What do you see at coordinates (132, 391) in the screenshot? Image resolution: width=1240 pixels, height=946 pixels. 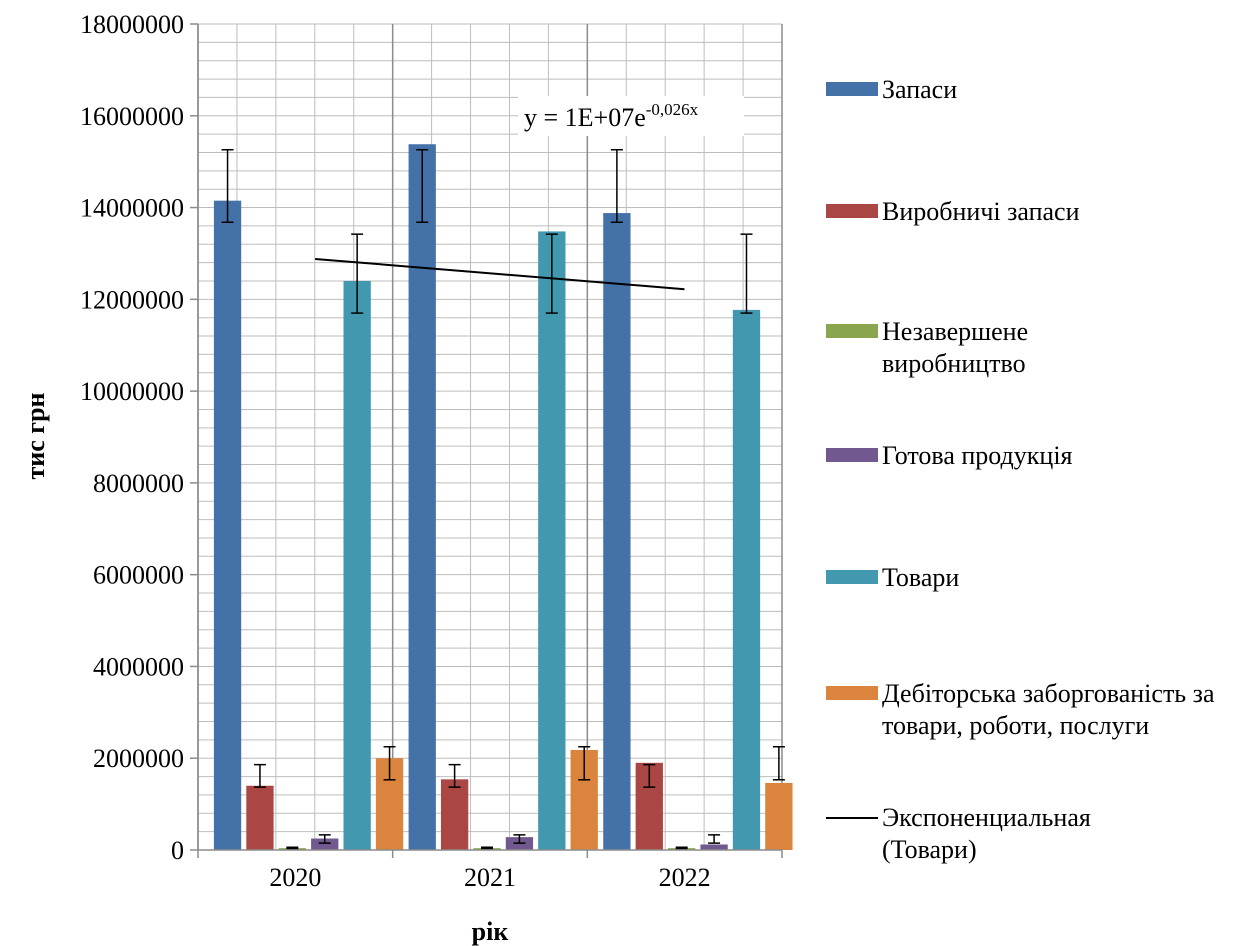 I see `y-tick-label: 10000000` at bounding box center [132, 391].